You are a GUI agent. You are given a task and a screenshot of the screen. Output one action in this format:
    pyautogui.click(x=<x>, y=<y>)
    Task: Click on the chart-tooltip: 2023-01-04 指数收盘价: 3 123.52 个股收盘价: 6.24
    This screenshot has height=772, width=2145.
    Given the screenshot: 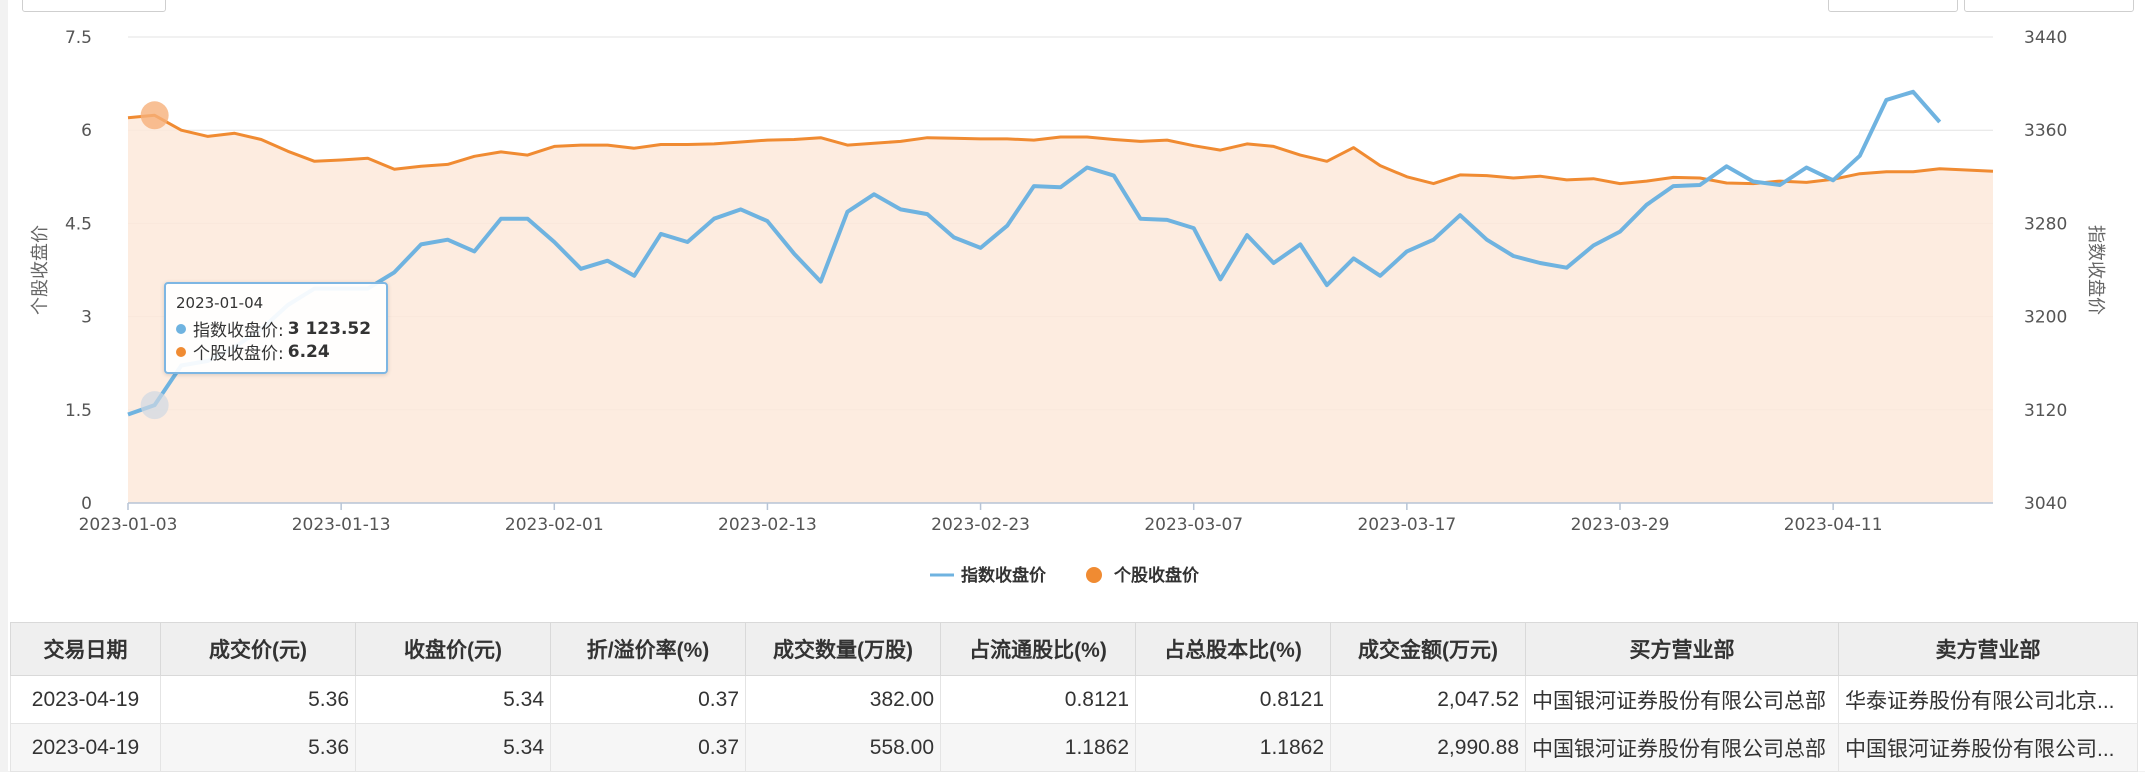 What is the action you would take?
    pyautogui.click(x=276, y=328)
    